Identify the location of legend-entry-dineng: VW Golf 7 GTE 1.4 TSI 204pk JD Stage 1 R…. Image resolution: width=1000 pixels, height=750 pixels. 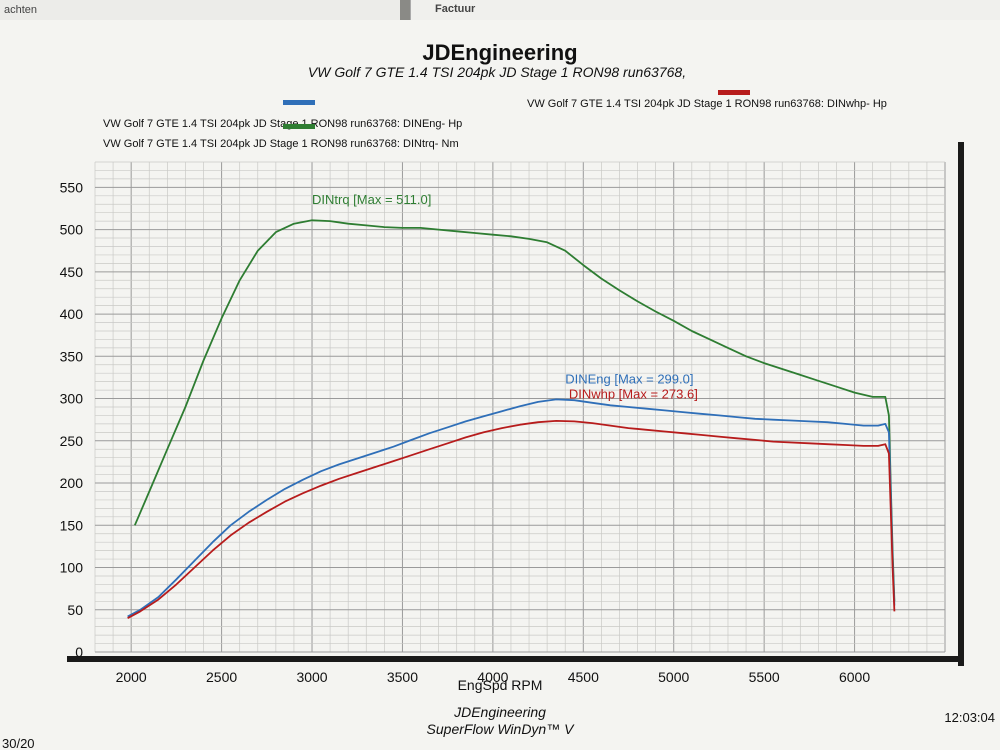
(282, 124).